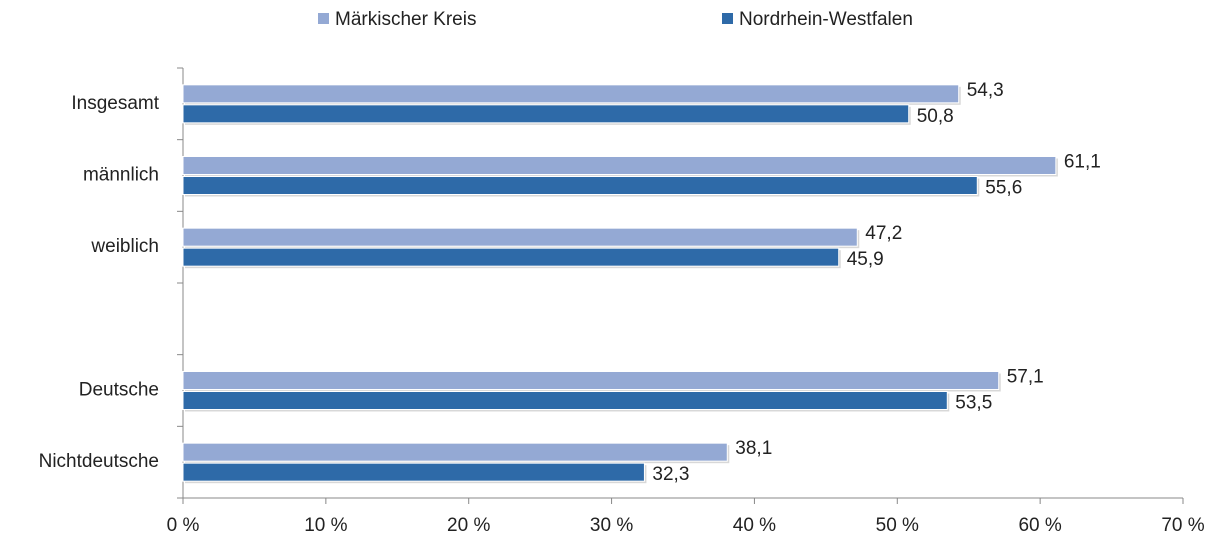 The height and width of the screenshot is (542, 1220). I want to click on data-label: 47,2, so click(883, 233).